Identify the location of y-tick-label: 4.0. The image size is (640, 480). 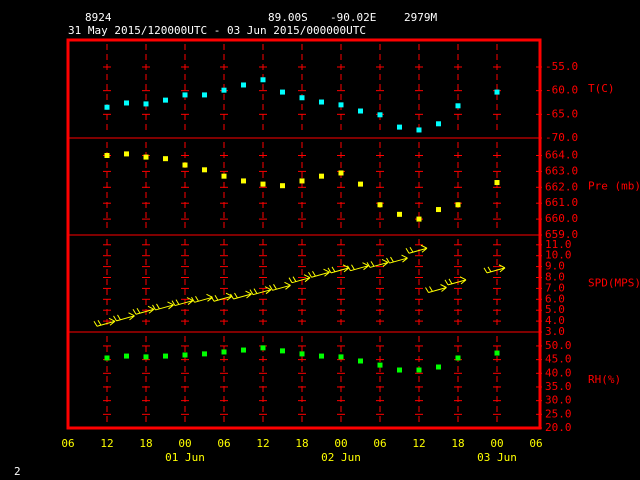
(555, 320).